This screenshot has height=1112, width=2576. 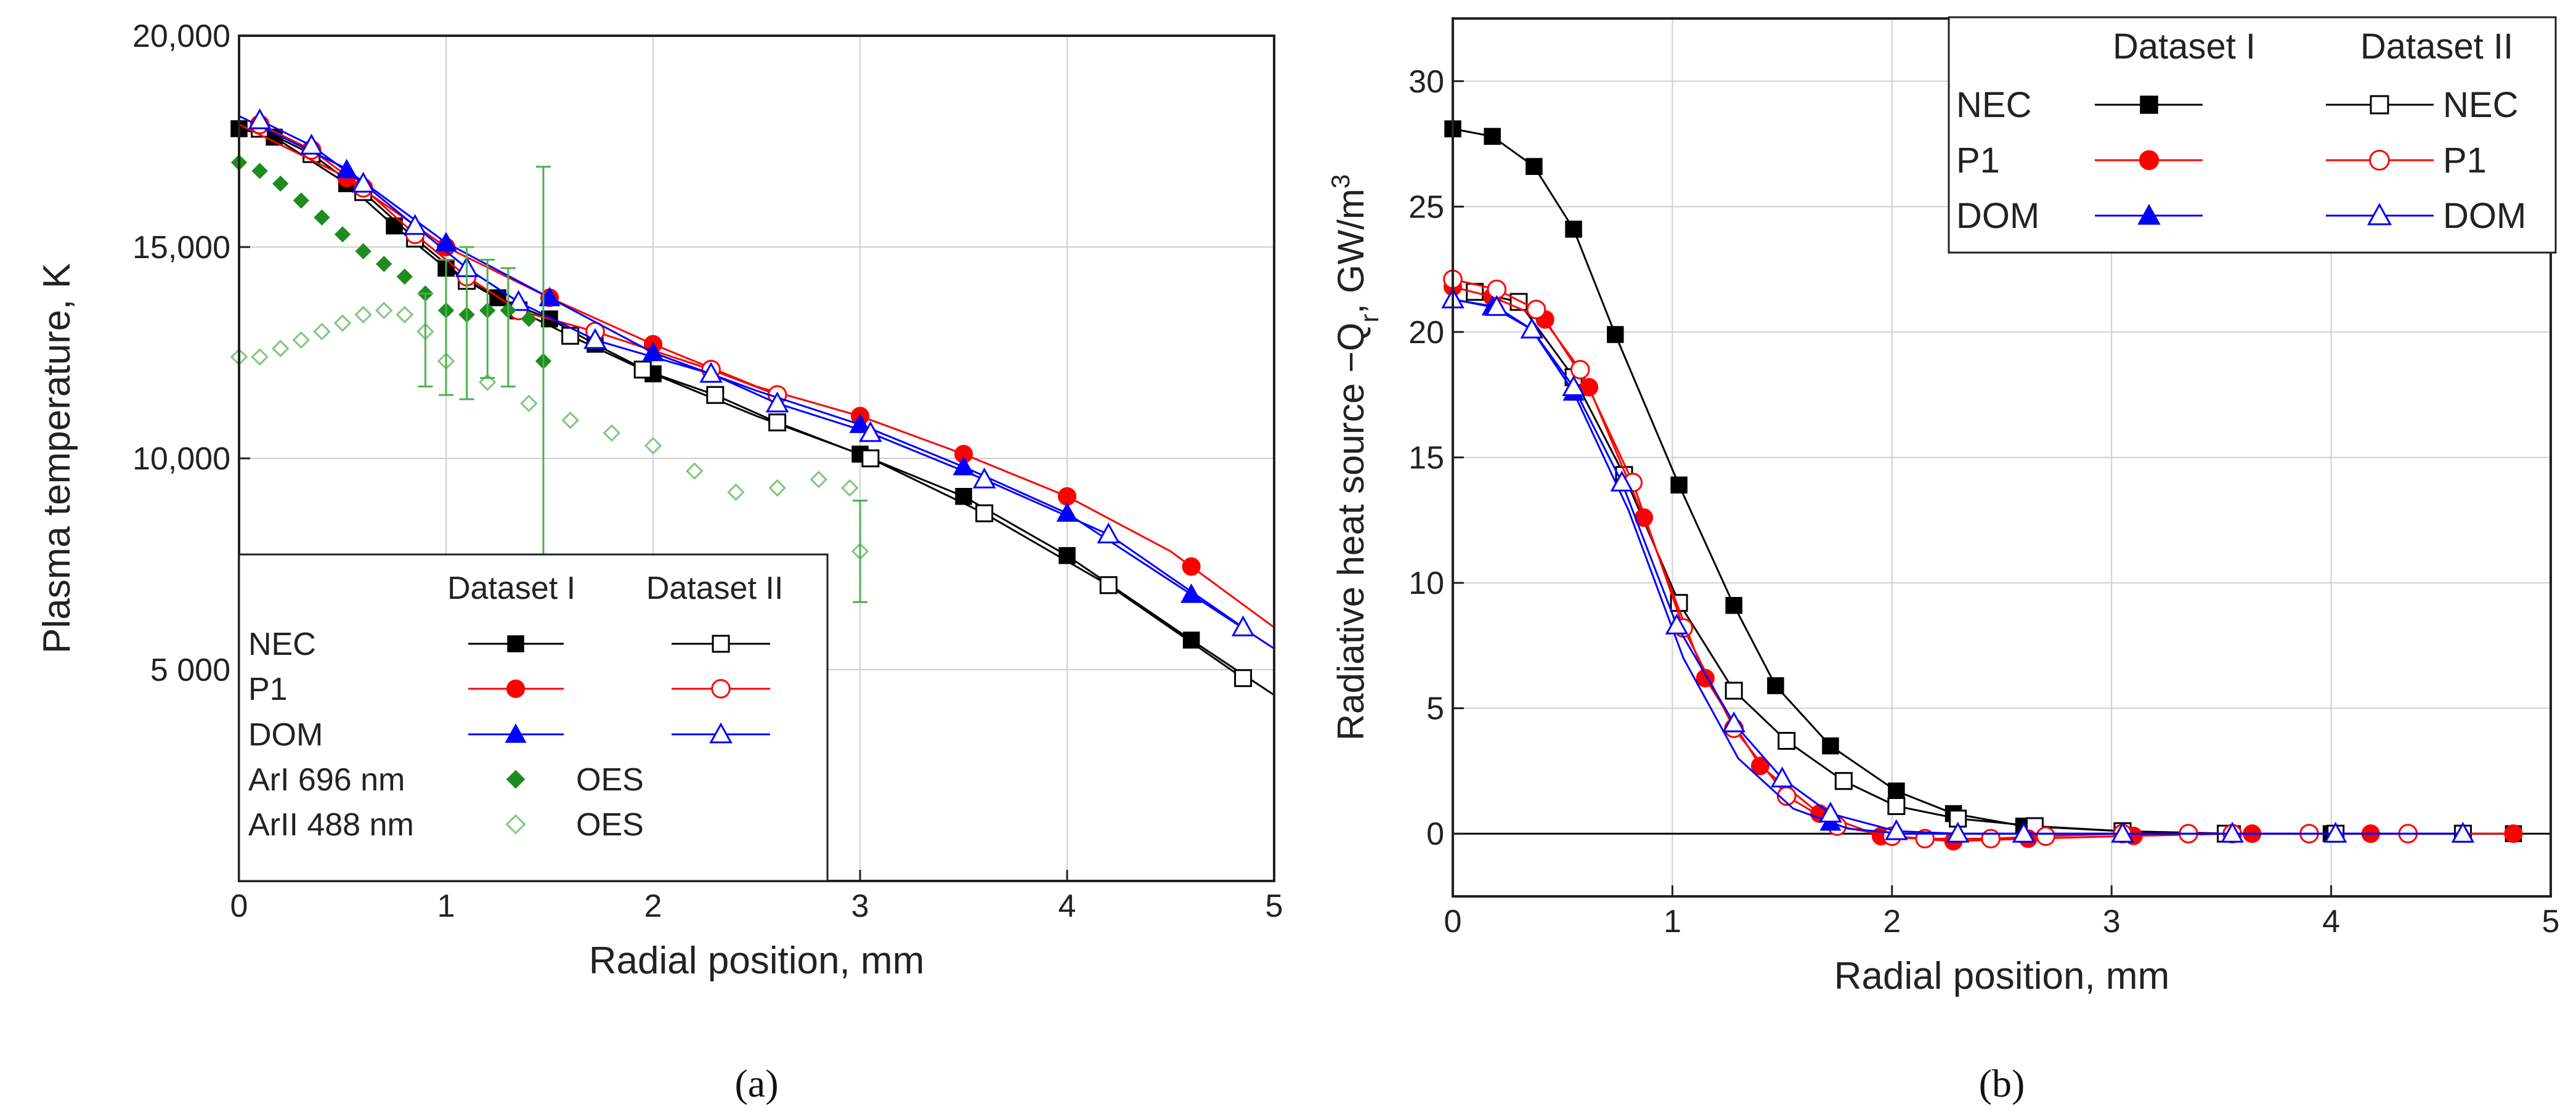 What do you see at coordinates (1426, 207) in the screenshot?
I see `y-tick-label: 25` at bounding box center [1426, 207].